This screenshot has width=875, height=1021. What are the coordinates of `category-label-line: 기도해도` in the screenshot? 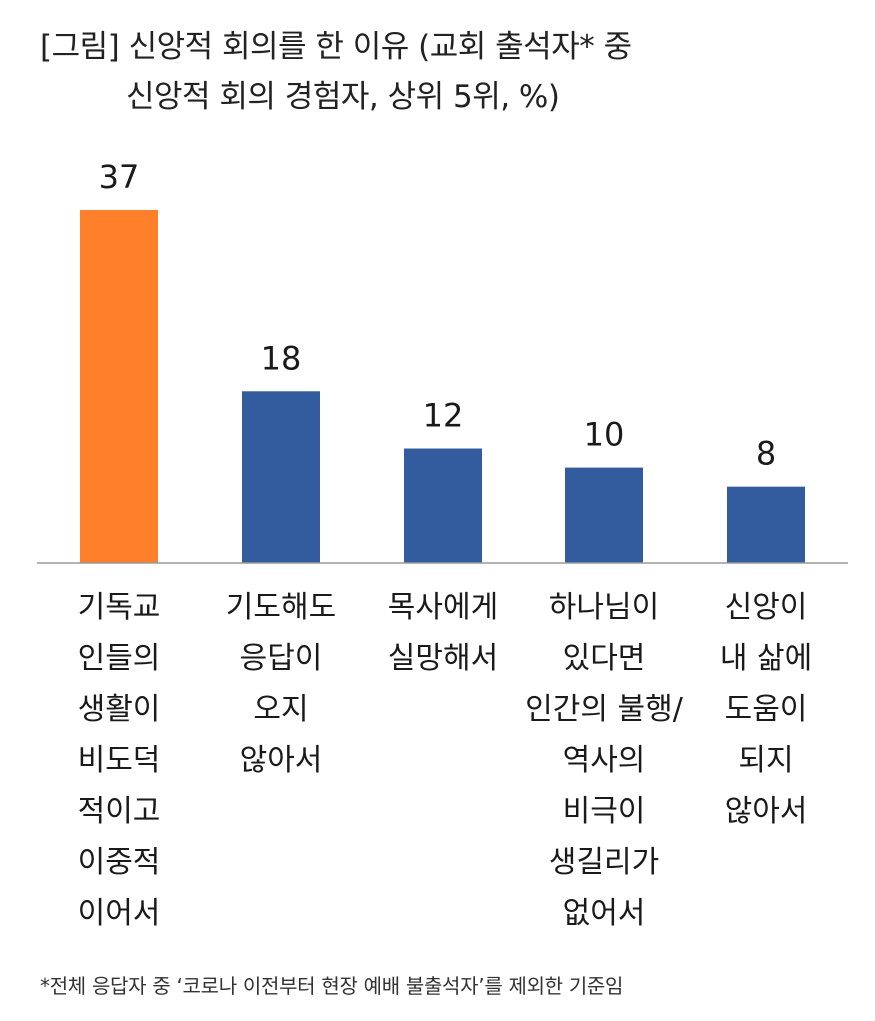 It's located at (281, 607).